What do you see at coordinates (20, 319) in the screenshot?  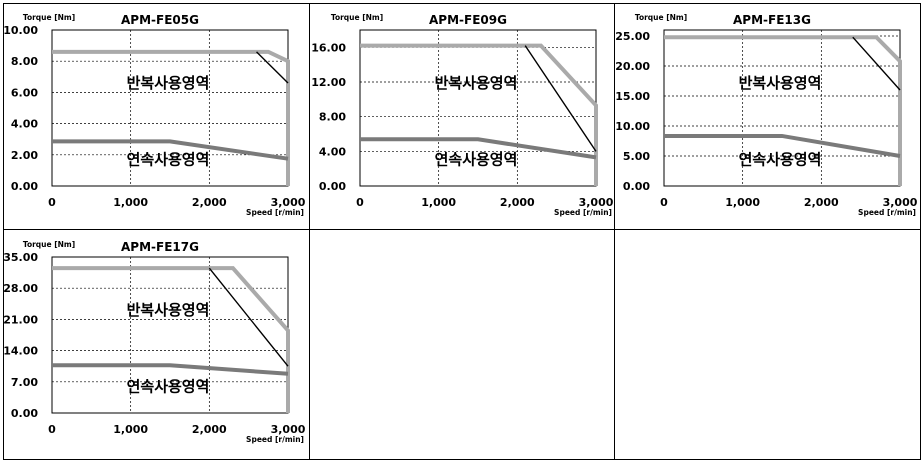 I see `y-tick-label: 21.00` at bounding box center [20, 319].